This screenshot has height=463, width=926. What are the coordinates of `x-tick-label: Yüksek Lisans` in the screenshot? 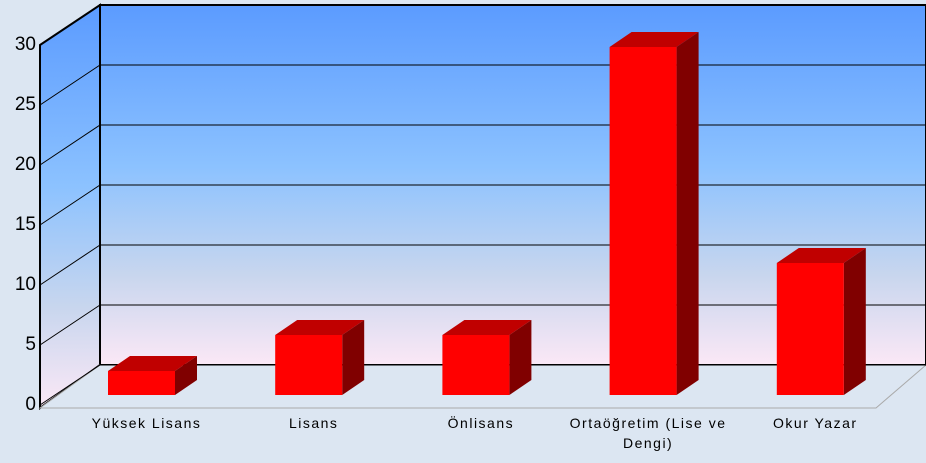 It's located at (146, 423).